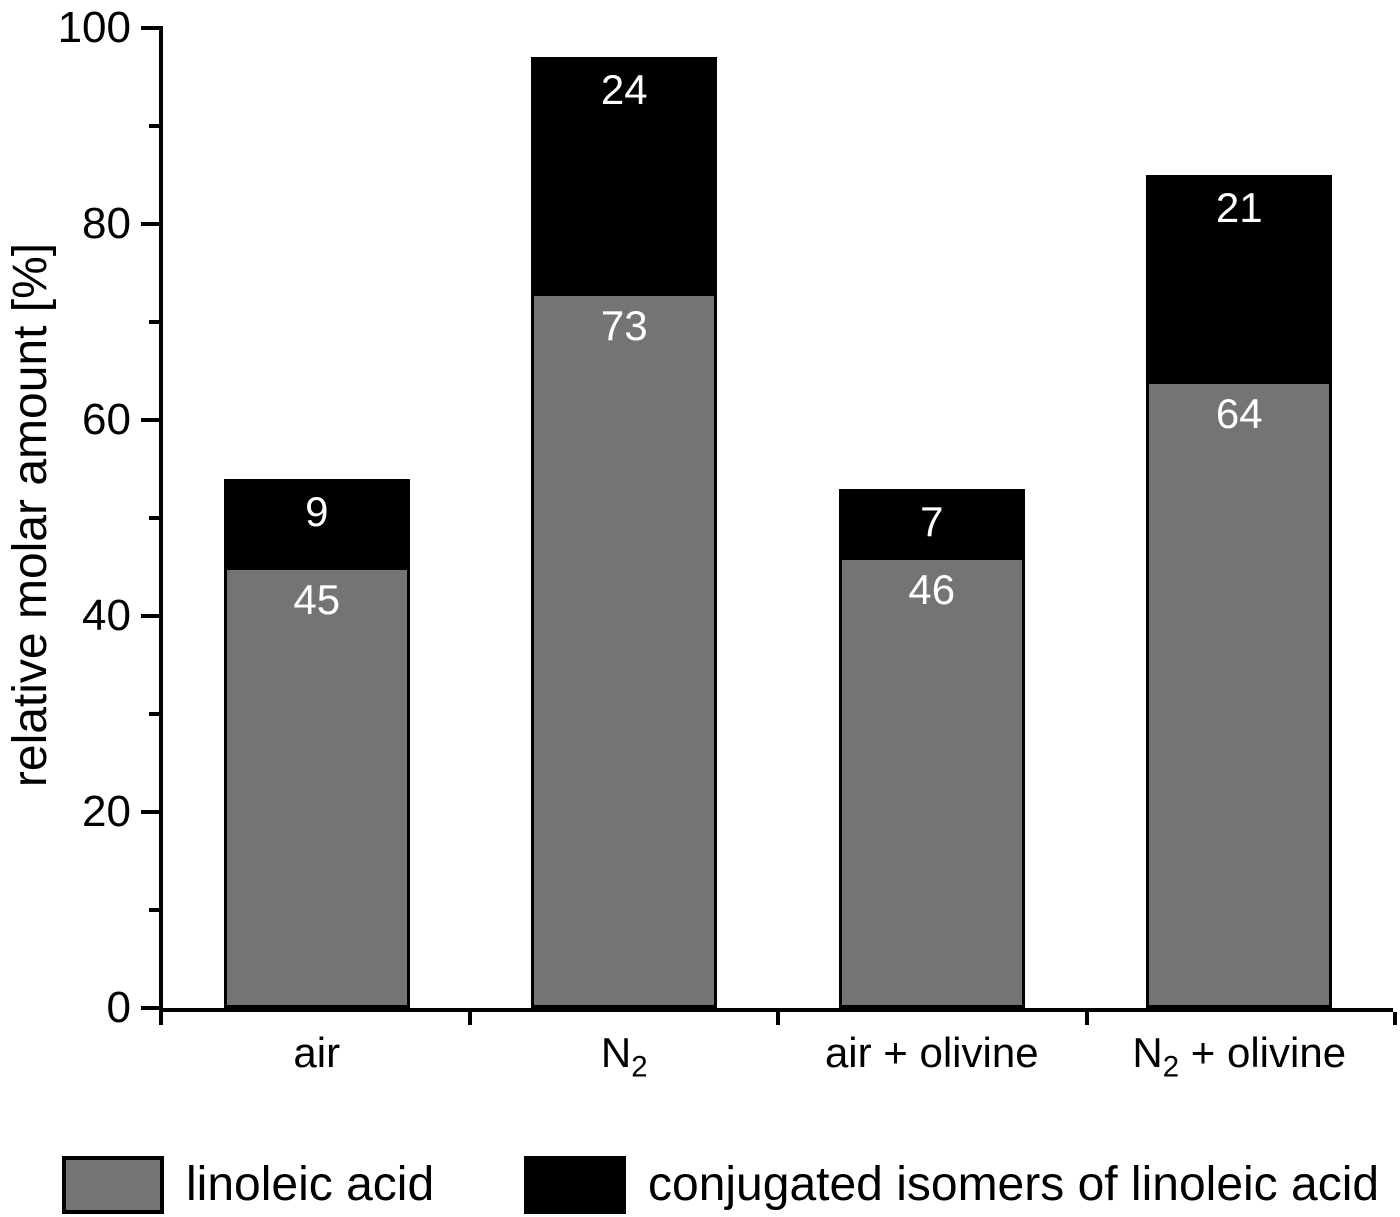 Image resolution: width=1400 pixels, height=1217 pixels. What do you see at coordinates (624, 325) in the screenshot?
I see `bar-value-label: 73` at bounding box center [624, 325].